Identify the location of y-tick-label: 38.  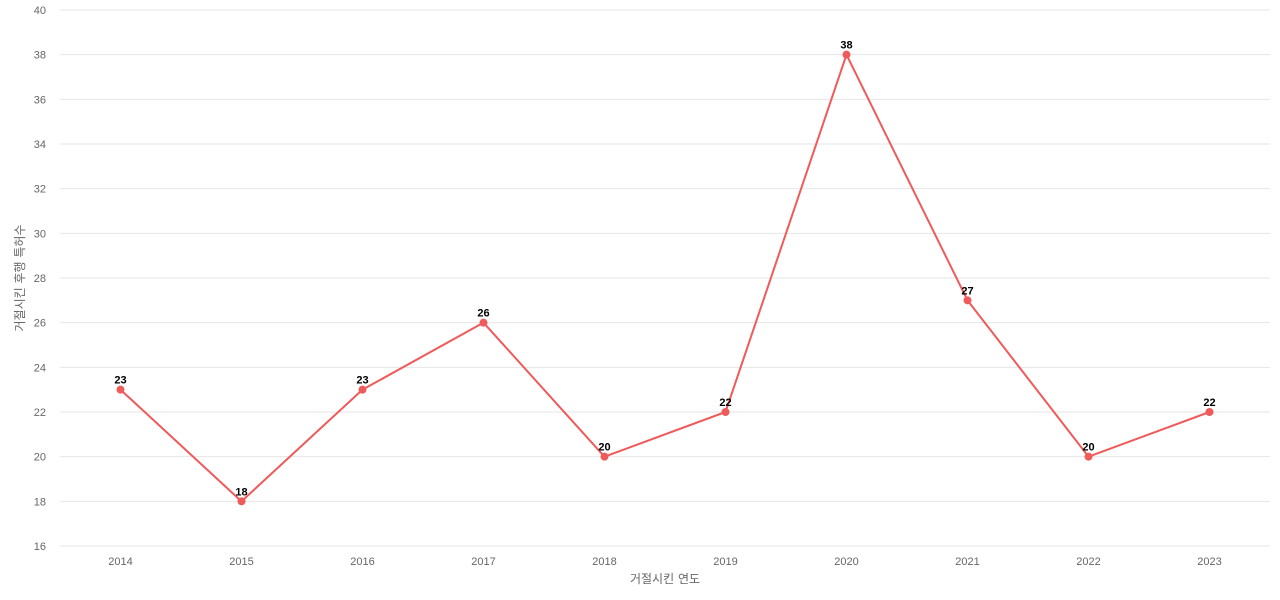
(40, 56).